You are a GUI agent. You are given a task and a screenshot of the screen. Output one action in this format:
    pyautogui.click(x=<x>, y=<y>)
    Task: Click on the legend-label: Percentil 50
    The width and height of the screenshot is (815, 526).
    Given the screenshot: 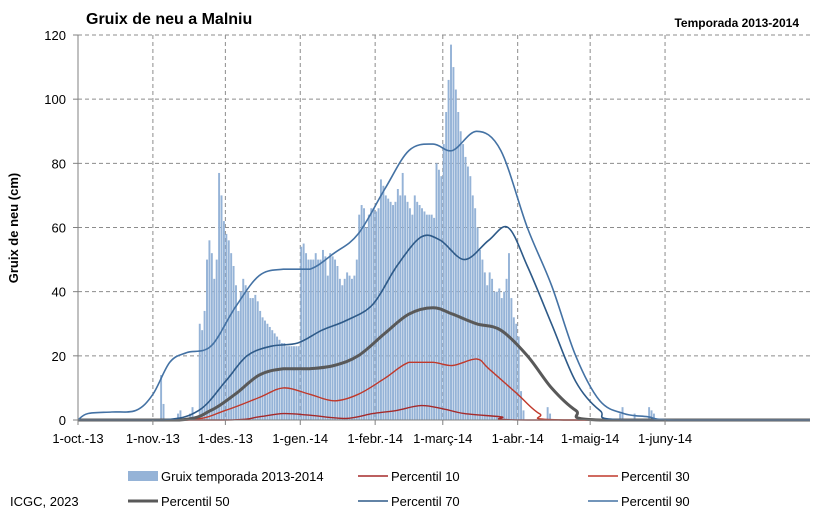 What is the action you would take?
    pyautogui.click(x=195, y=501)
    